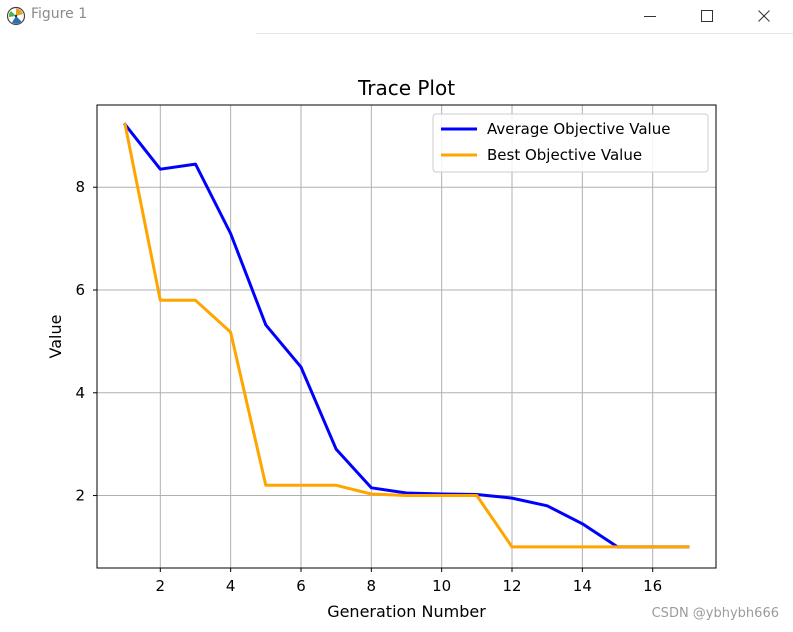 The height and width of the screenshot is (632, 793). I want to click on window-title: Figure 1, so click(59, 14).